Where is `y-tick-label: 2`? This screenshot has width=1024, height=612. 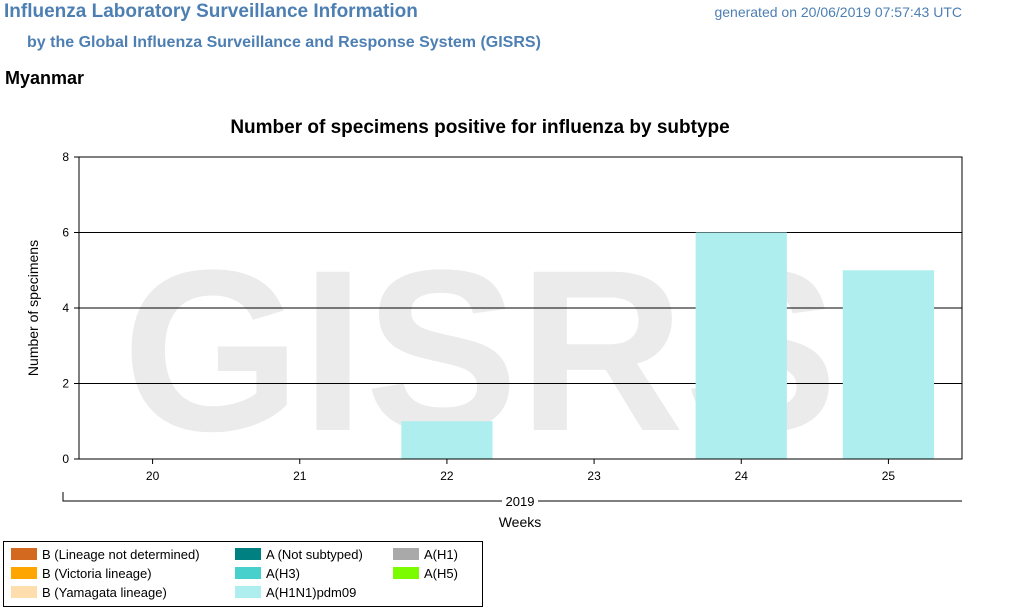 y-tick-label: 2 is located at coordinates (65, 384).